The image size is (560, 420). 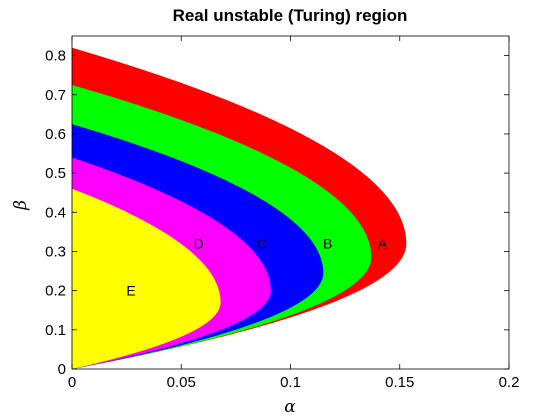 I want to click on x-tick-label: 0.05, so click(x=181, y=382).